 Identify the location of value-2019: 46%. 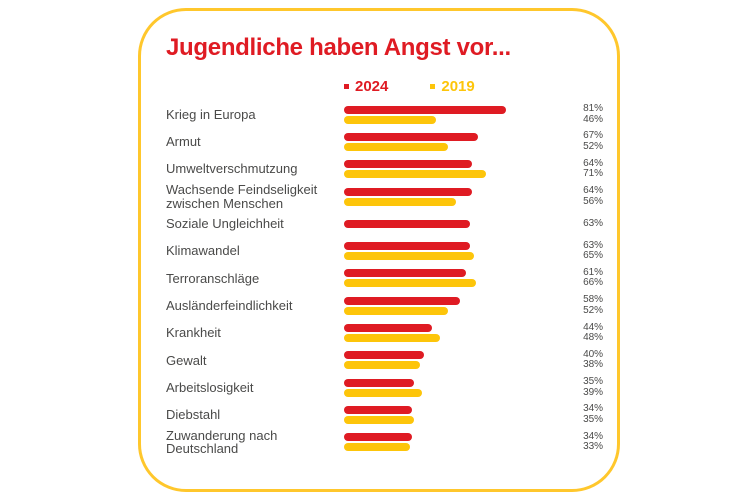
(593, 119).